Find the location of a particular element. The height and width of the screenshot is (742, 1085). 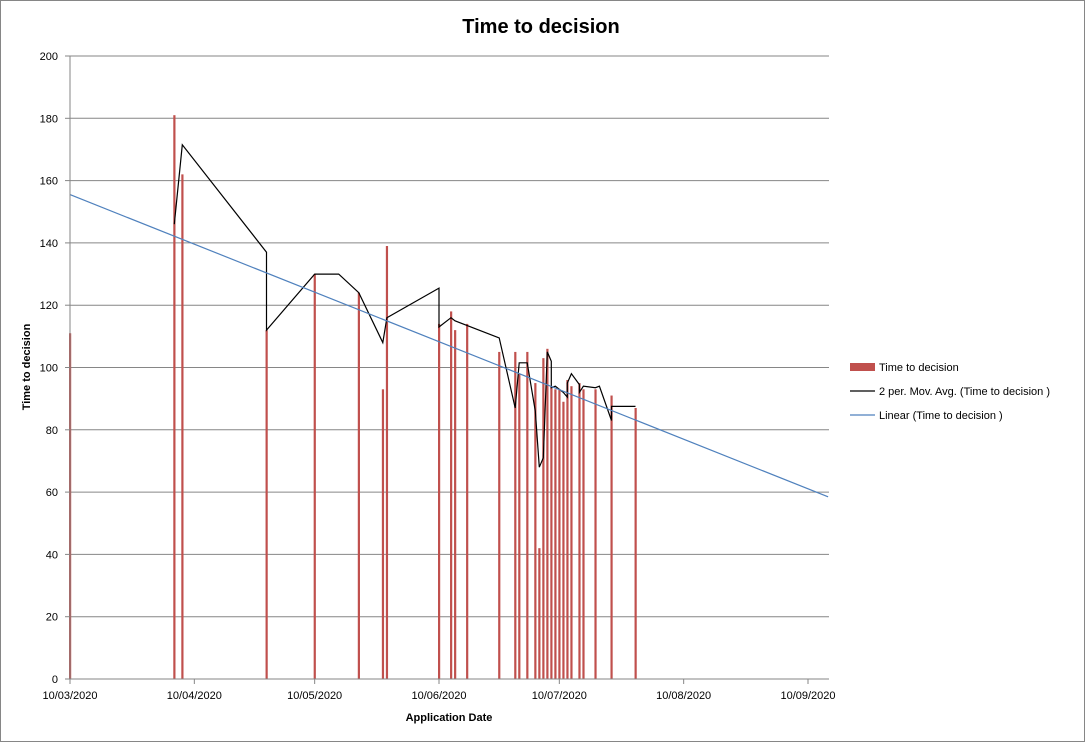

y-tick-label: 200 is located at coordinates (49, 57).